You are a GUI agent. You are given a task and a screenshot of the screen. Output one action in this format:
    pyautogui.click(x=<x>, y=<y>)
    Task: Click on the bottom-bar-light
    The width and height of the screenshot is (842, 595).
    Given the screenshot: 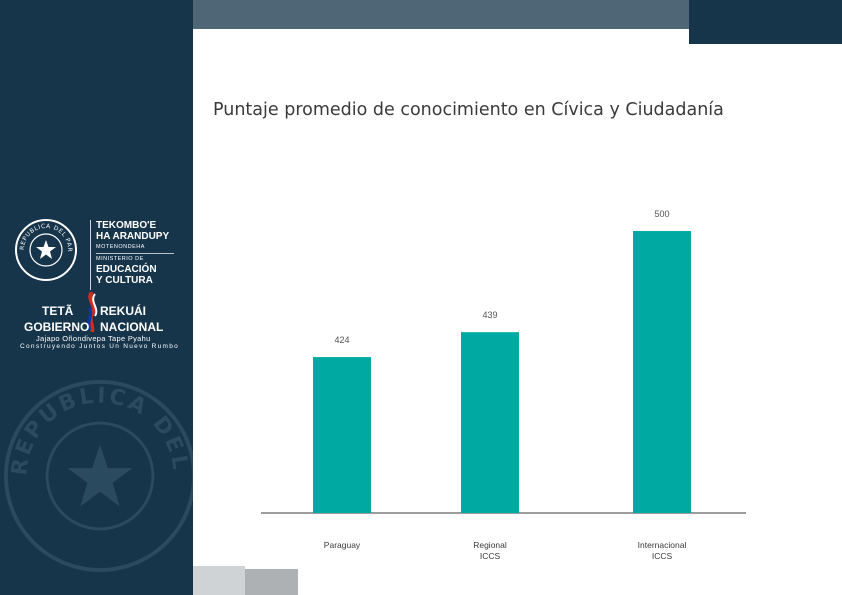 What is the action you would take?
    pyautogui.click(x=219, y=580)
    